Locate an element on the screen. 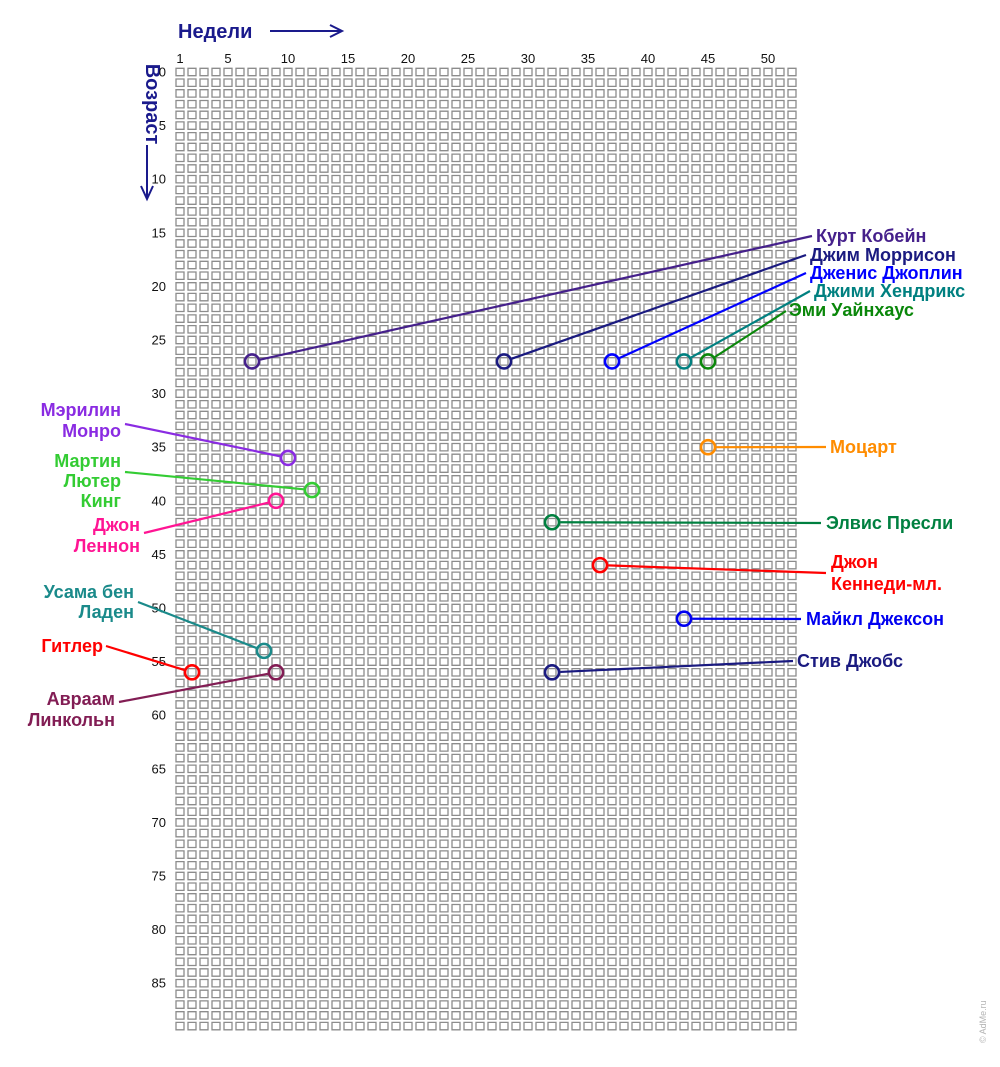  x-axis-title: Недели is located at coordinates (215, 32).